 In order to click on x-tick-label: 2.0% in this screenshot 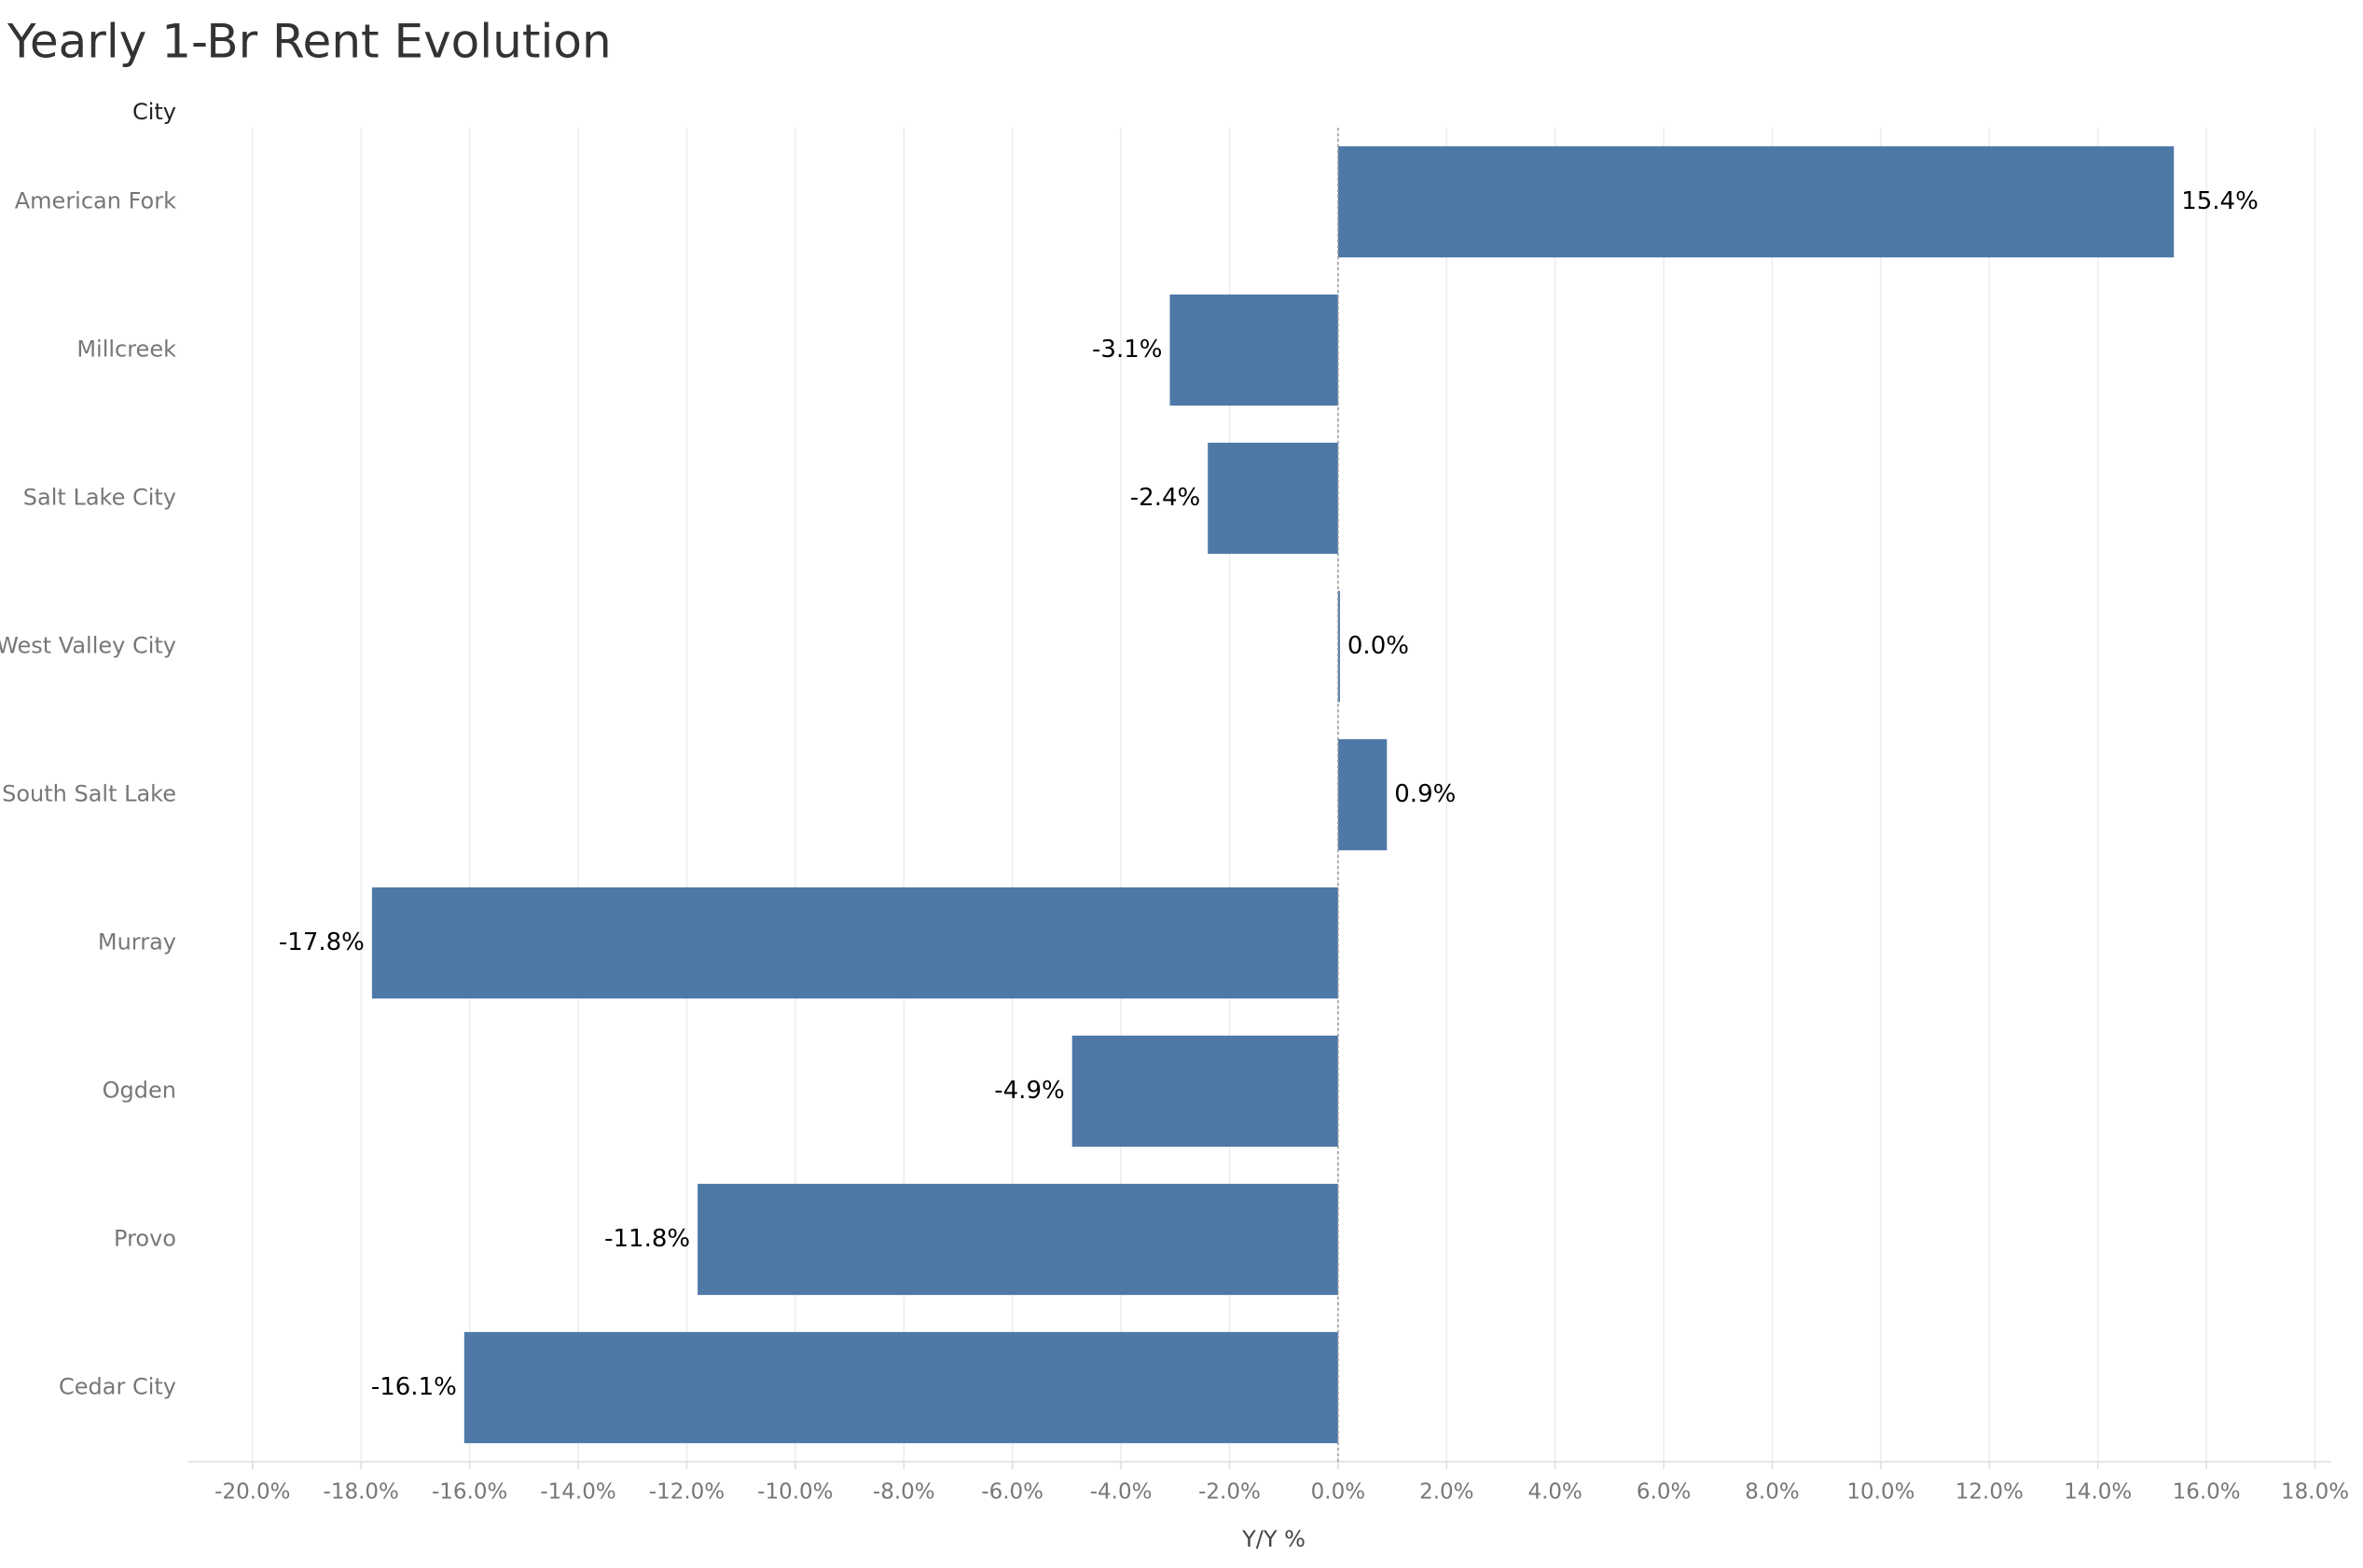, I will do `click(1446, 1492)`.